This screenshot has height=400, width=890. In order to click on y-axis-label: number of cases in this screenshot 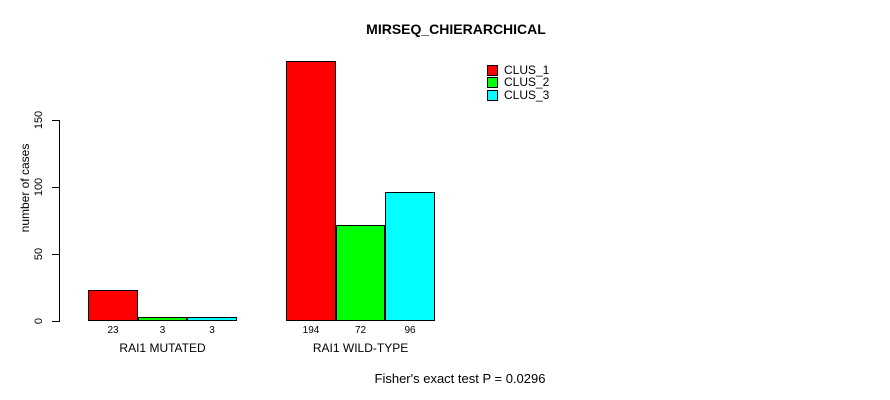, I will do `click(25, 188)`.